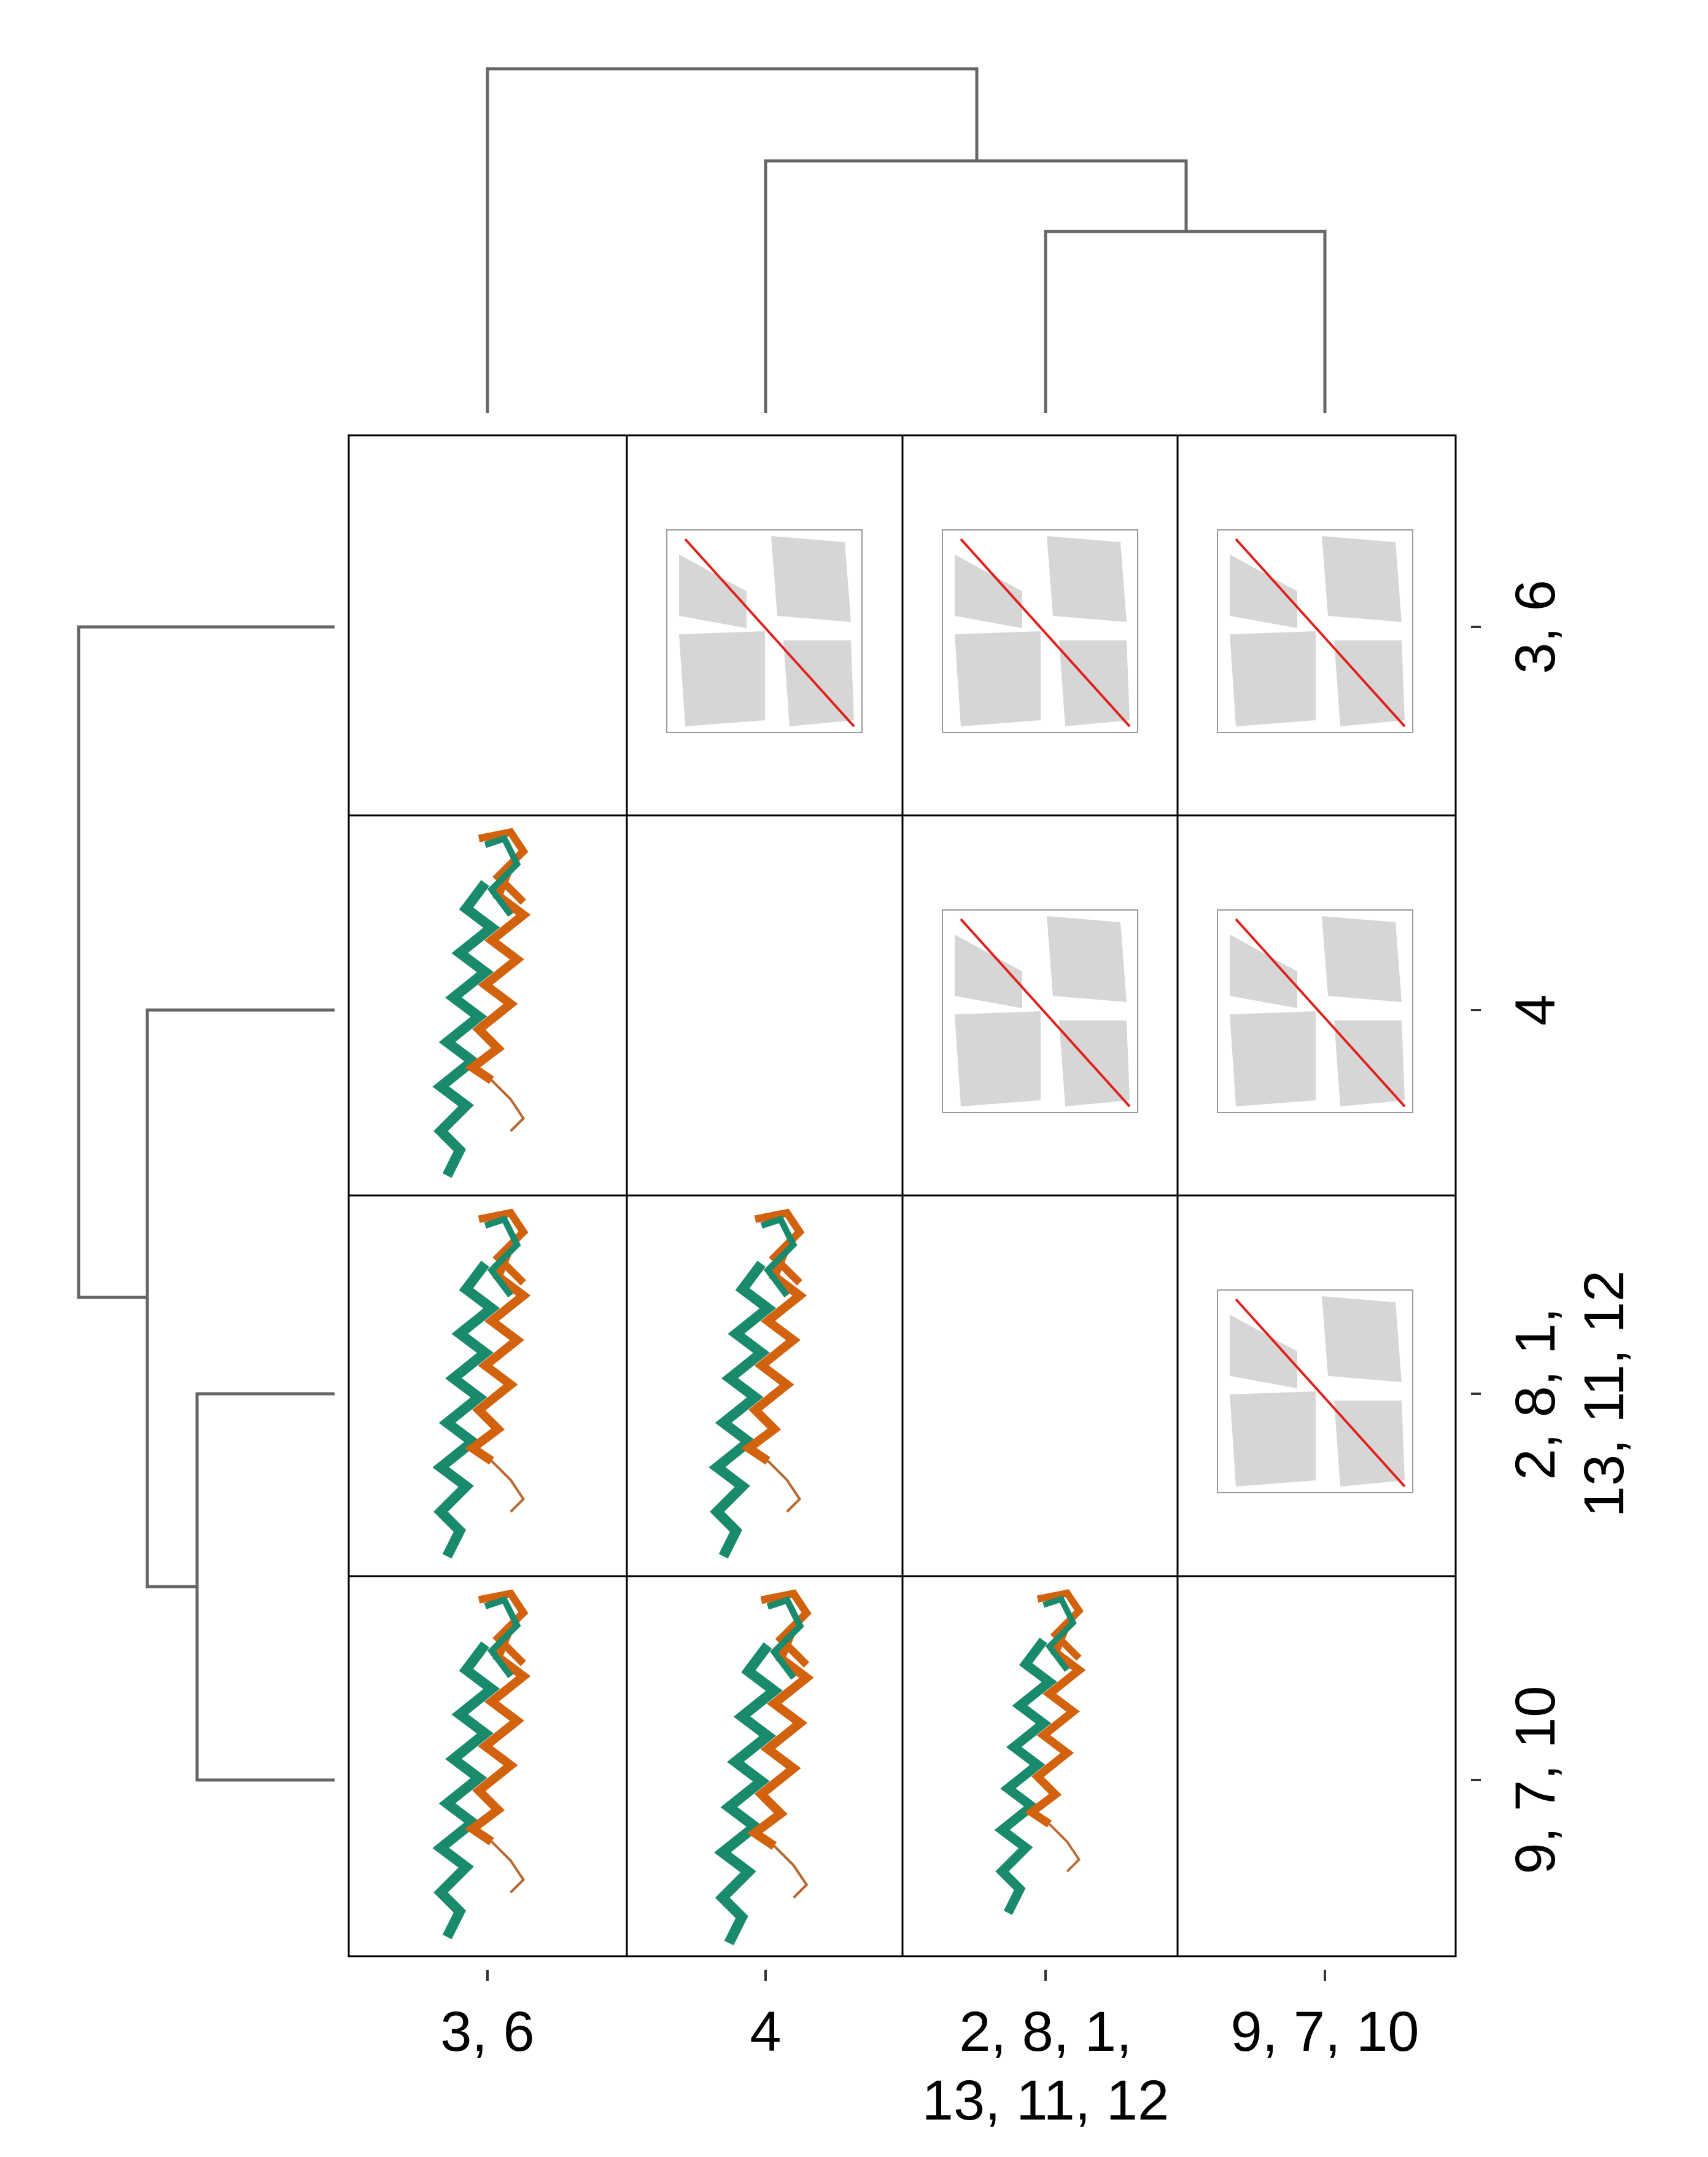 The width and height of the screenshot is (1708, 2157). What do you see at coordinates (1045, 2100) in the screenshot?
I see `column-label: 13, 11, 12` at bounding box center [1045, 2100].